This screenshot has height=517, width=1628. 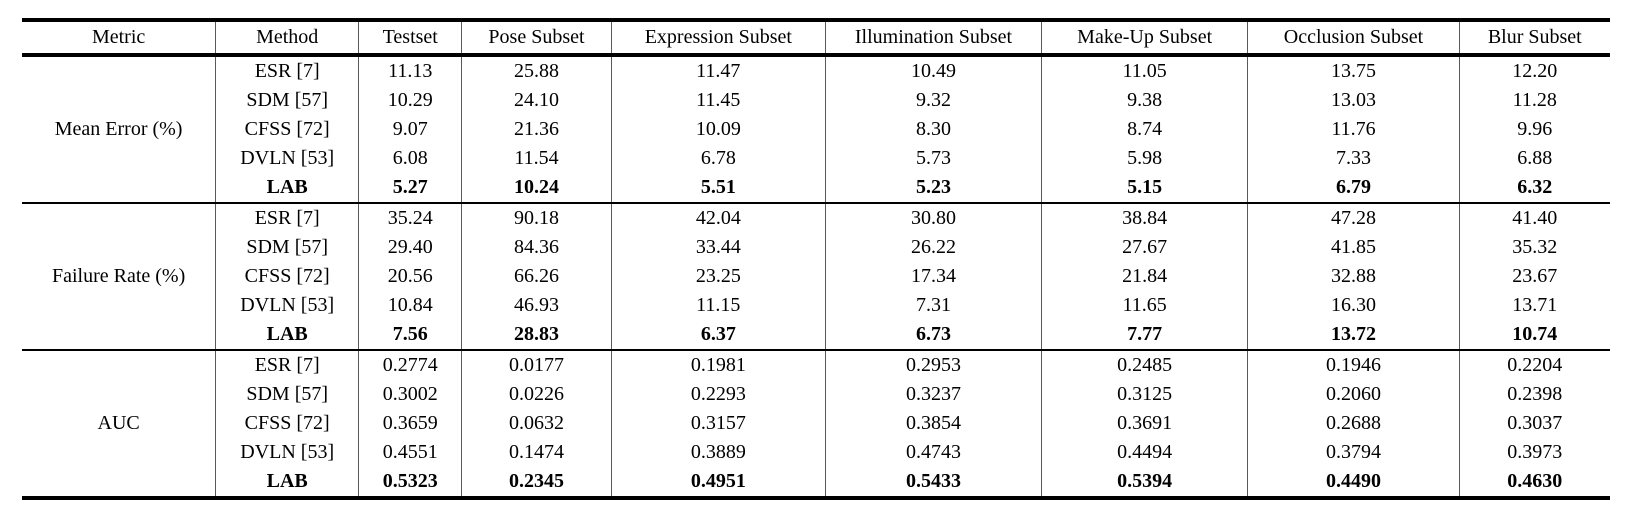 I want to click on value-cell: 0.3691, so click(x=1144, y=423).